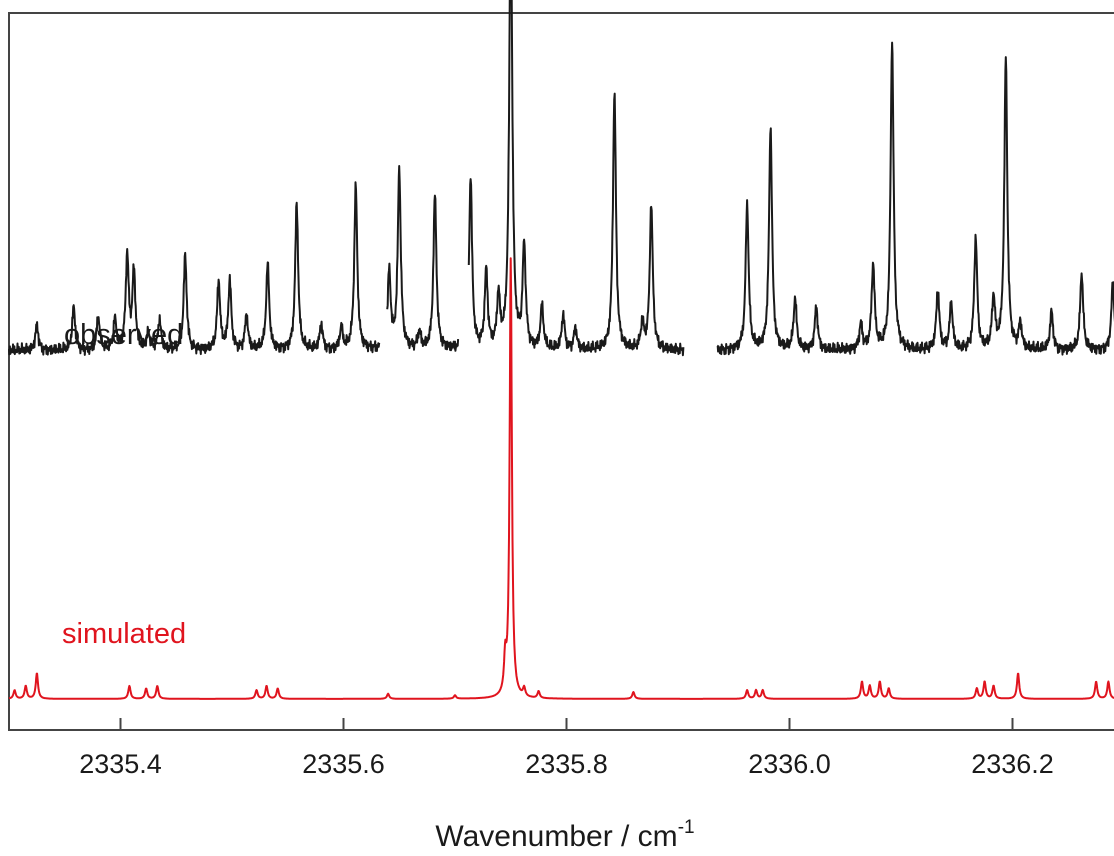 This screenshot has width=1114, height=856. Describe the element at coordinates (1012, 764) in the screenshot. I see `x-tick-label-2336.2: 2336.2` at that location.